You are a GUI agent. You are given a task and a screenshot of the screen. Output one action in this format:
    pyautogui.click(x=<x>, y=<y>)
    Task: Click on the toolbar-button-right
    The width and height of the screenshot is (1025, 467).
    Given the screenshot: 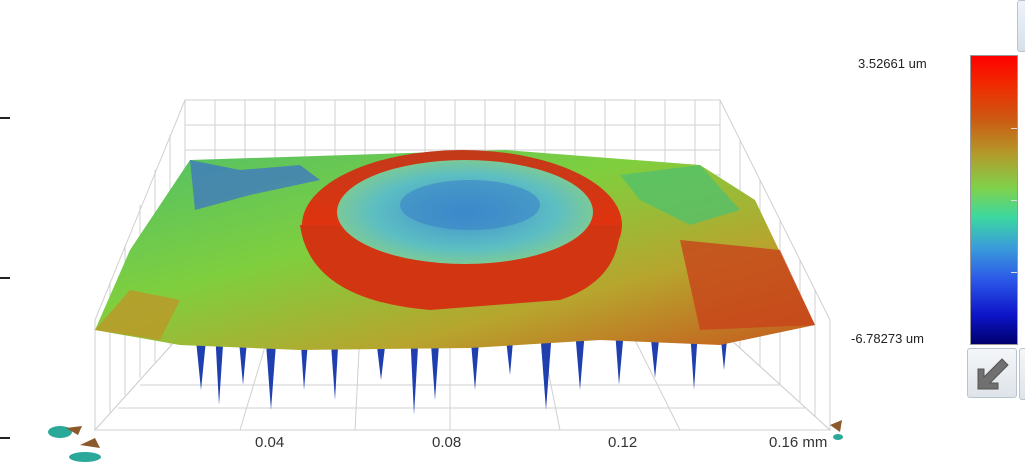 What is the action you would take?
    pyautogui.click(x=1022, y=374)
    